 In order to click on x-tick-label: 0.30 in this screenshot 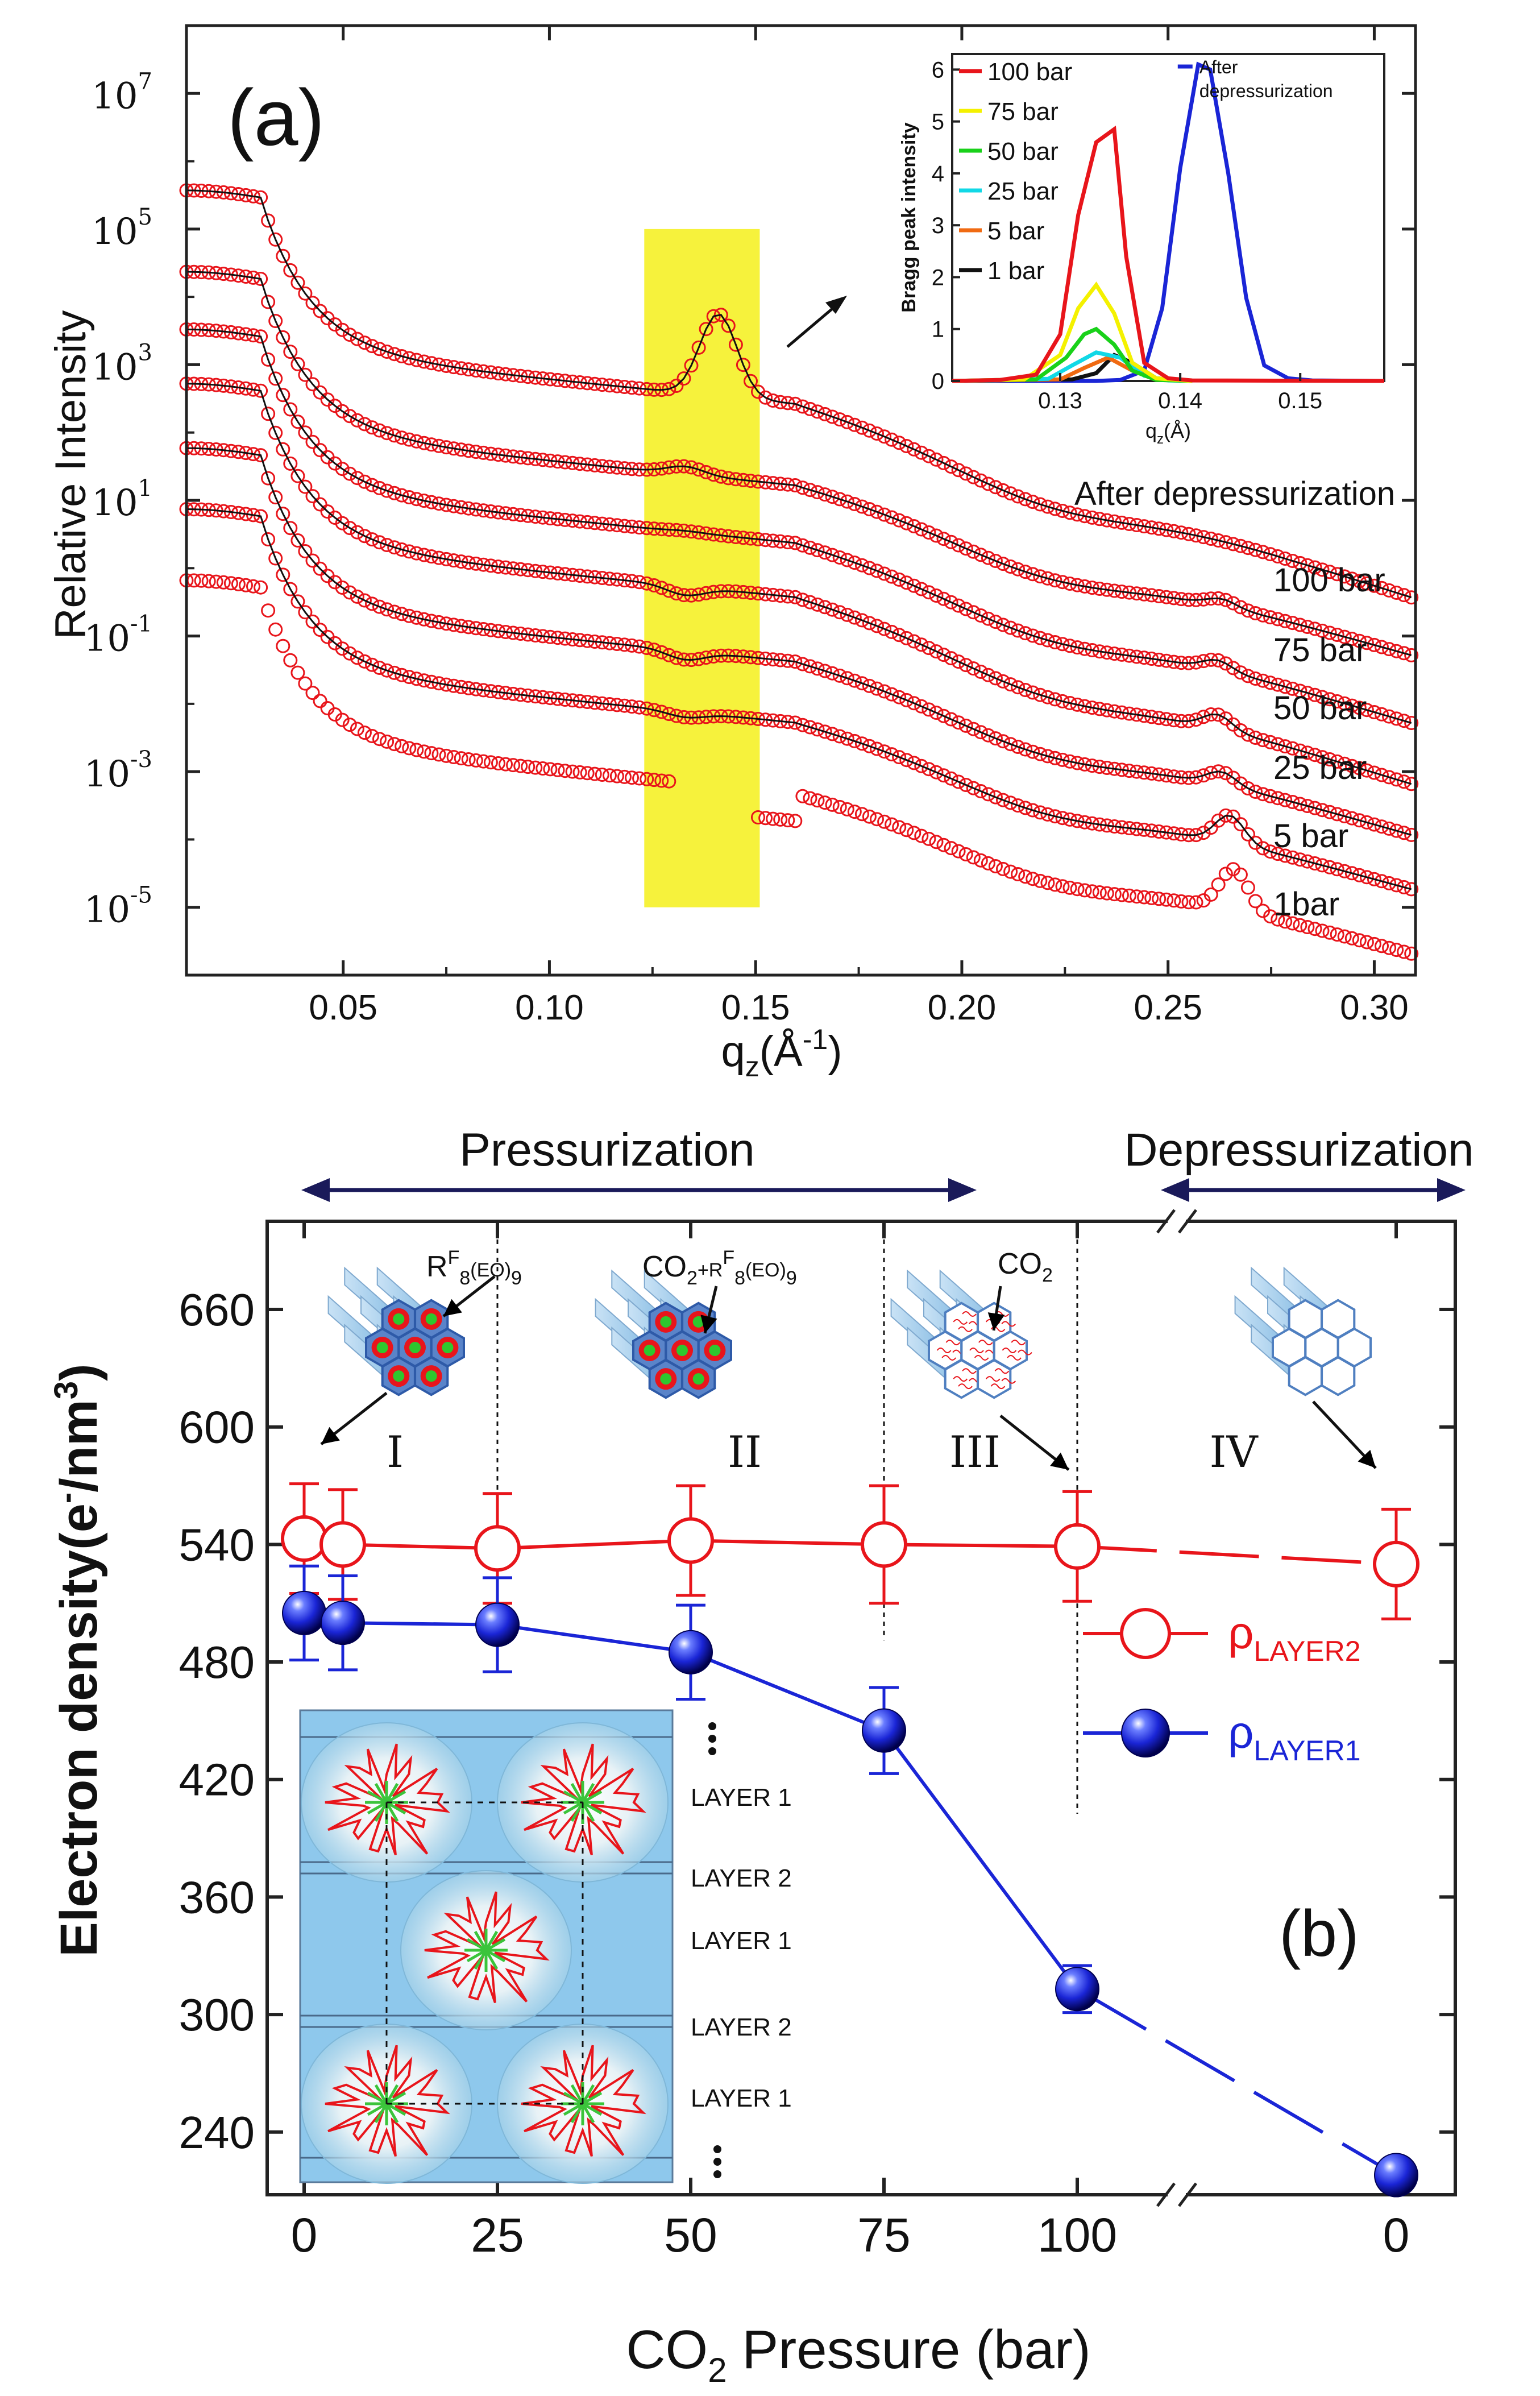, I will do `click(1374, 1007)`.